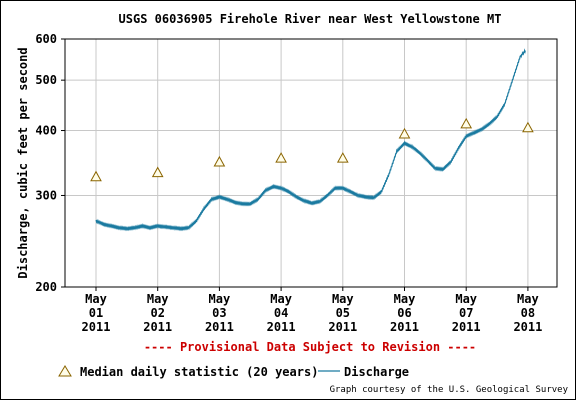  Describe the element at coordinates (219, 313) in the screenshot. I see `x-tick-label: 03` at that location.